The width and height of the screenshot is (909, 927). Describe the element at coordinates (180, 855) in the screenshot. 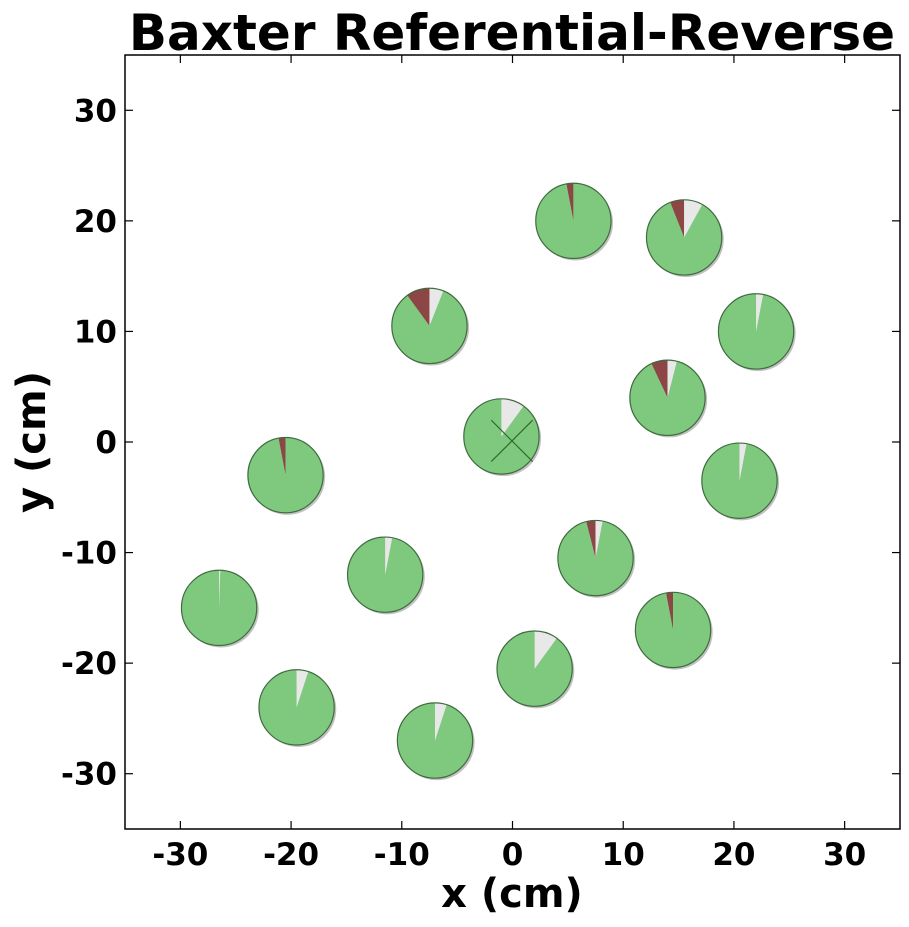

I see `x-tick-label: -30` at that location.